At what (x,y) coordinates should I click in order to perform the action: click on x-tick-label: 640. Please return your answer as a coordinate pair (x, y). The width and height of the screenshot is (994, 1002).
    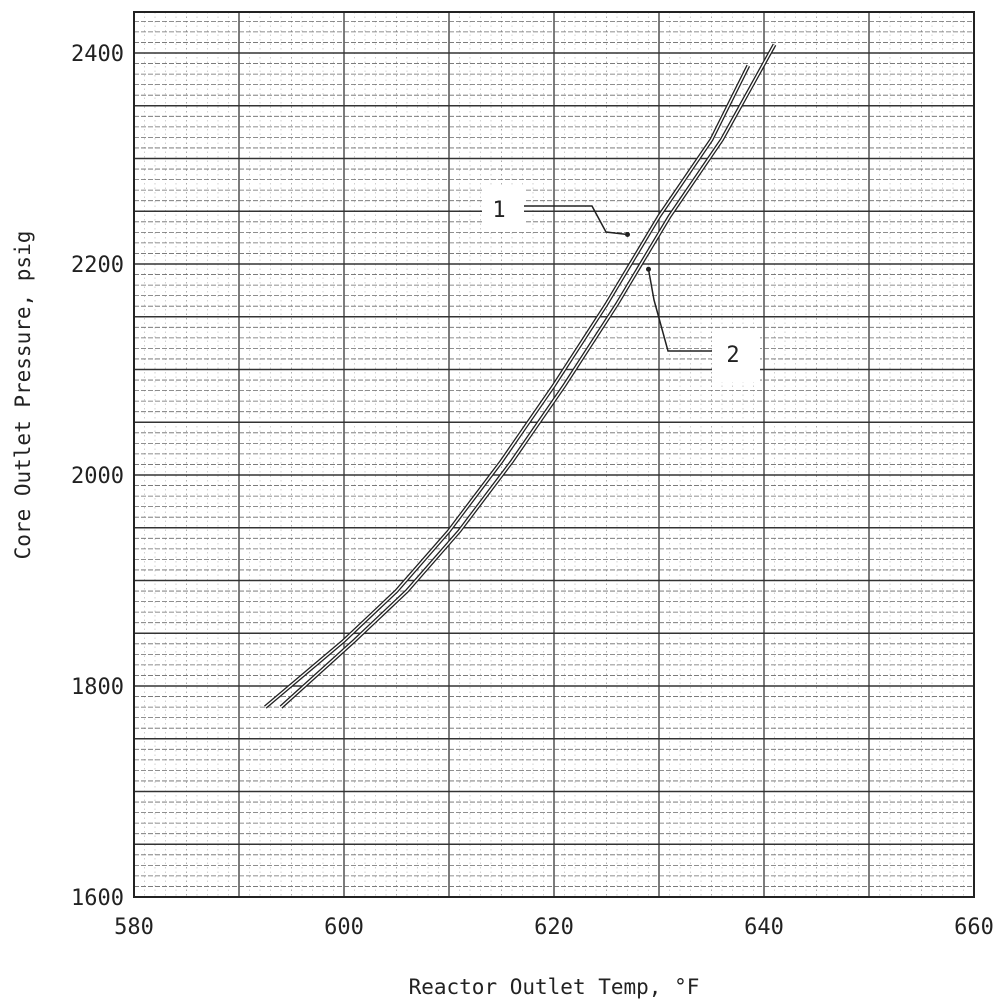
    Looking at the image, I should click on (764, 927).